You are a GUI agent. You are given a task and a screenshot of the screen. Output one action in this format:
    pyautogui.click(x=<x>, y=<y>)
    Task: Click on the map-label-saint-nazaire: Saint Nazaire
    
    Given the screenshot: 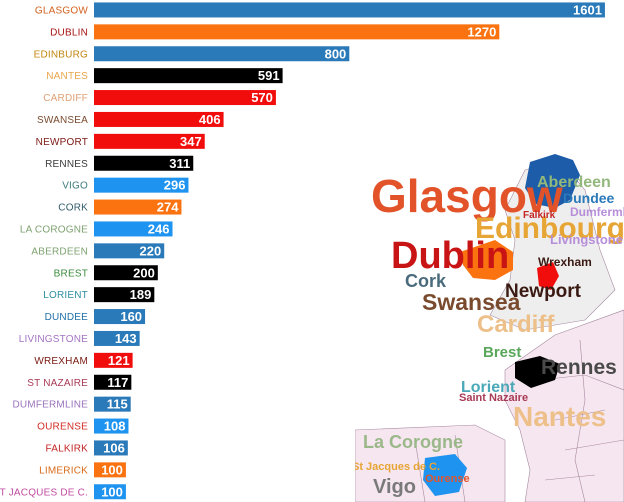 What is the action you would take?
    pyautogui.click(x=493, y=398)
    